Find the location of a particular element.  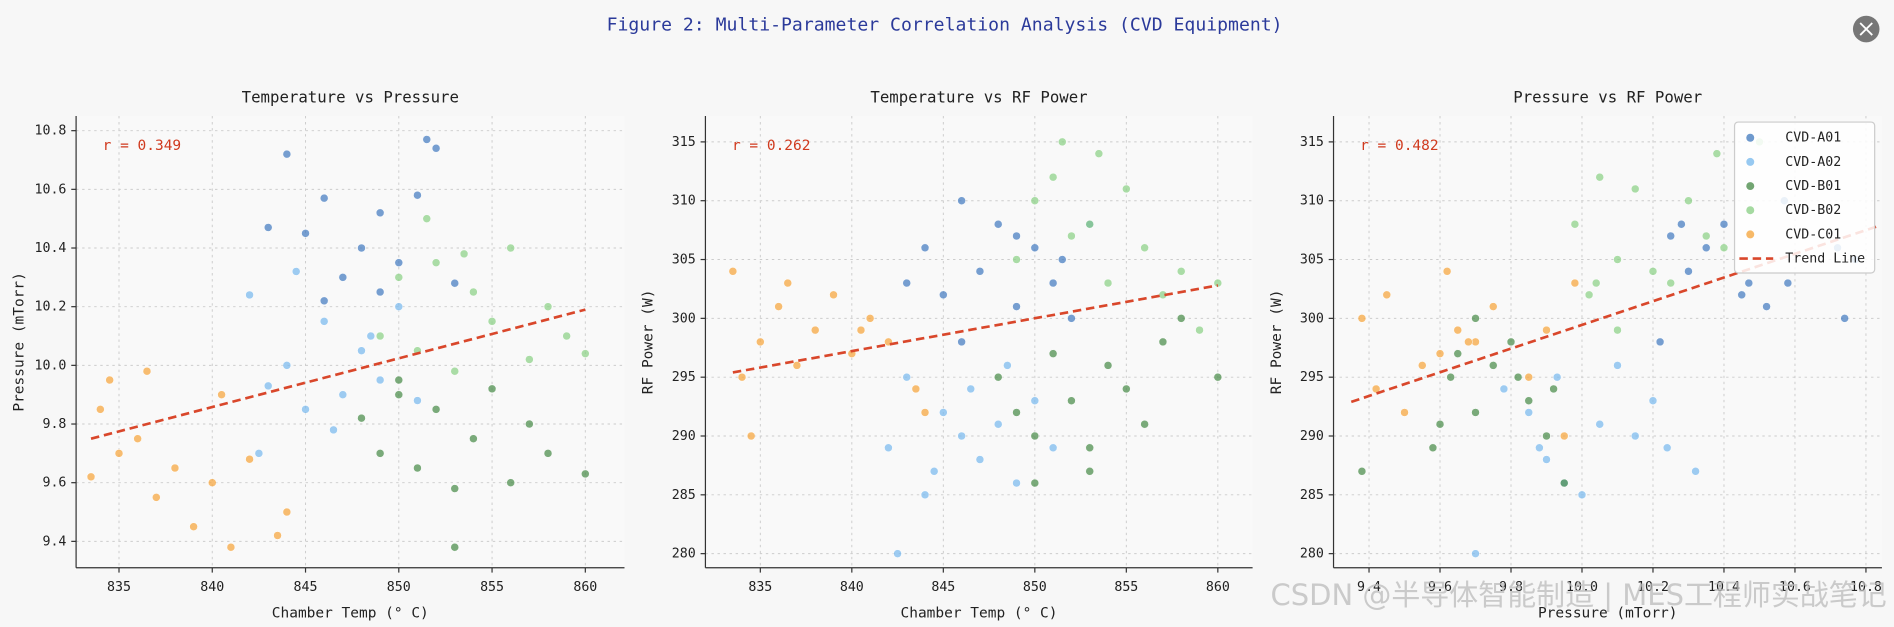

y-tick-label: 9.4 is located at coordinates (54, 541).